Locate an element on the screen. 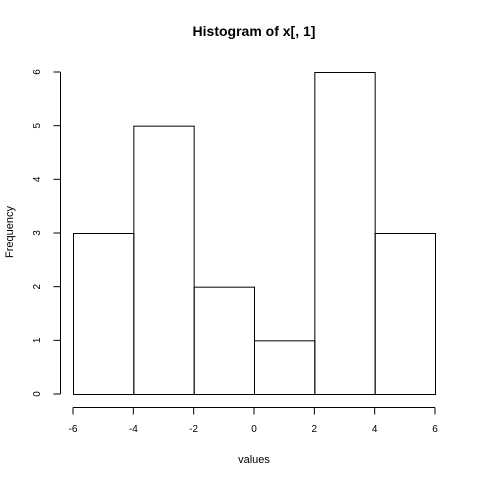 Image resolution: width=480 pixels, height=480 pixels. x-tick-label: 0 is located at coordinates (254, 429).